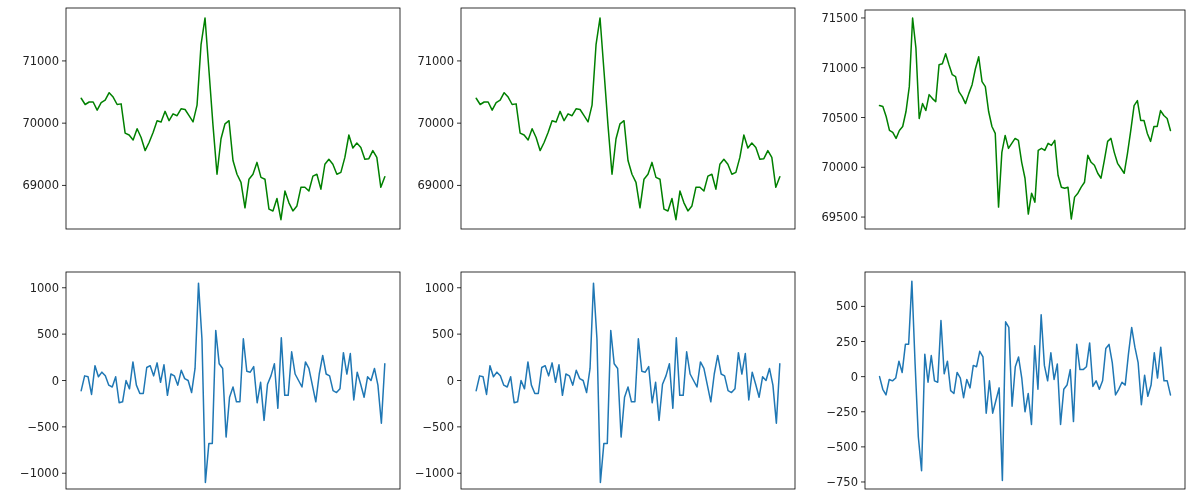  What do you see at coordinates (842, 482) in the screenshot?
I see `y-tick-label: −750` at bounding box center [842, 482].